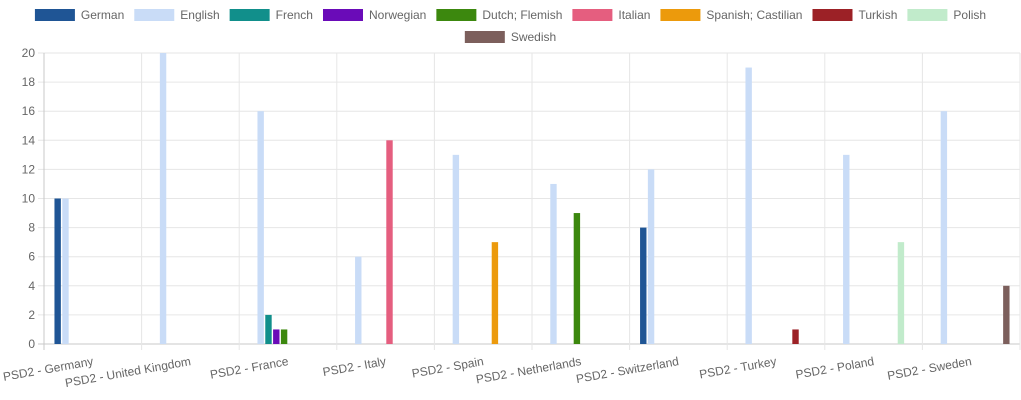  I want to click on x-tick-label-psd2-switzerland: PSD2 - Switzerland, so click(627, 370).